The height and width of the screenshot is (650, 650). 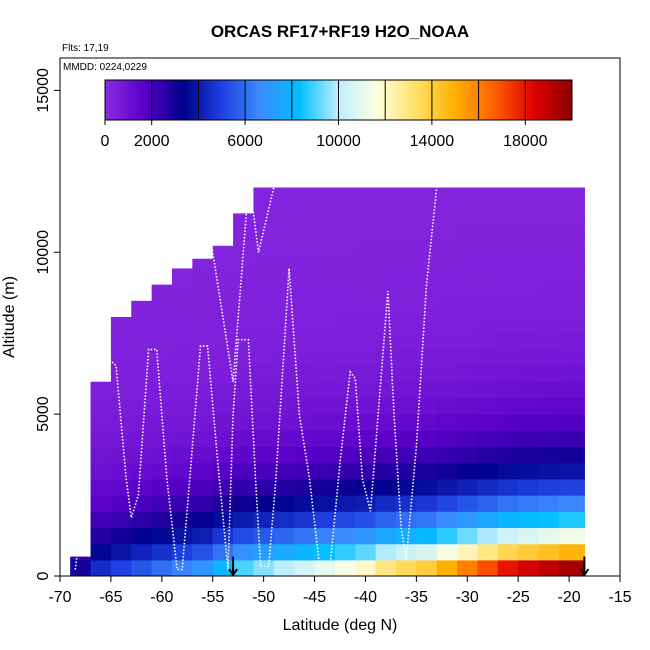 I want to click on y-tick-label: 15000, so click(x=43, y=90).